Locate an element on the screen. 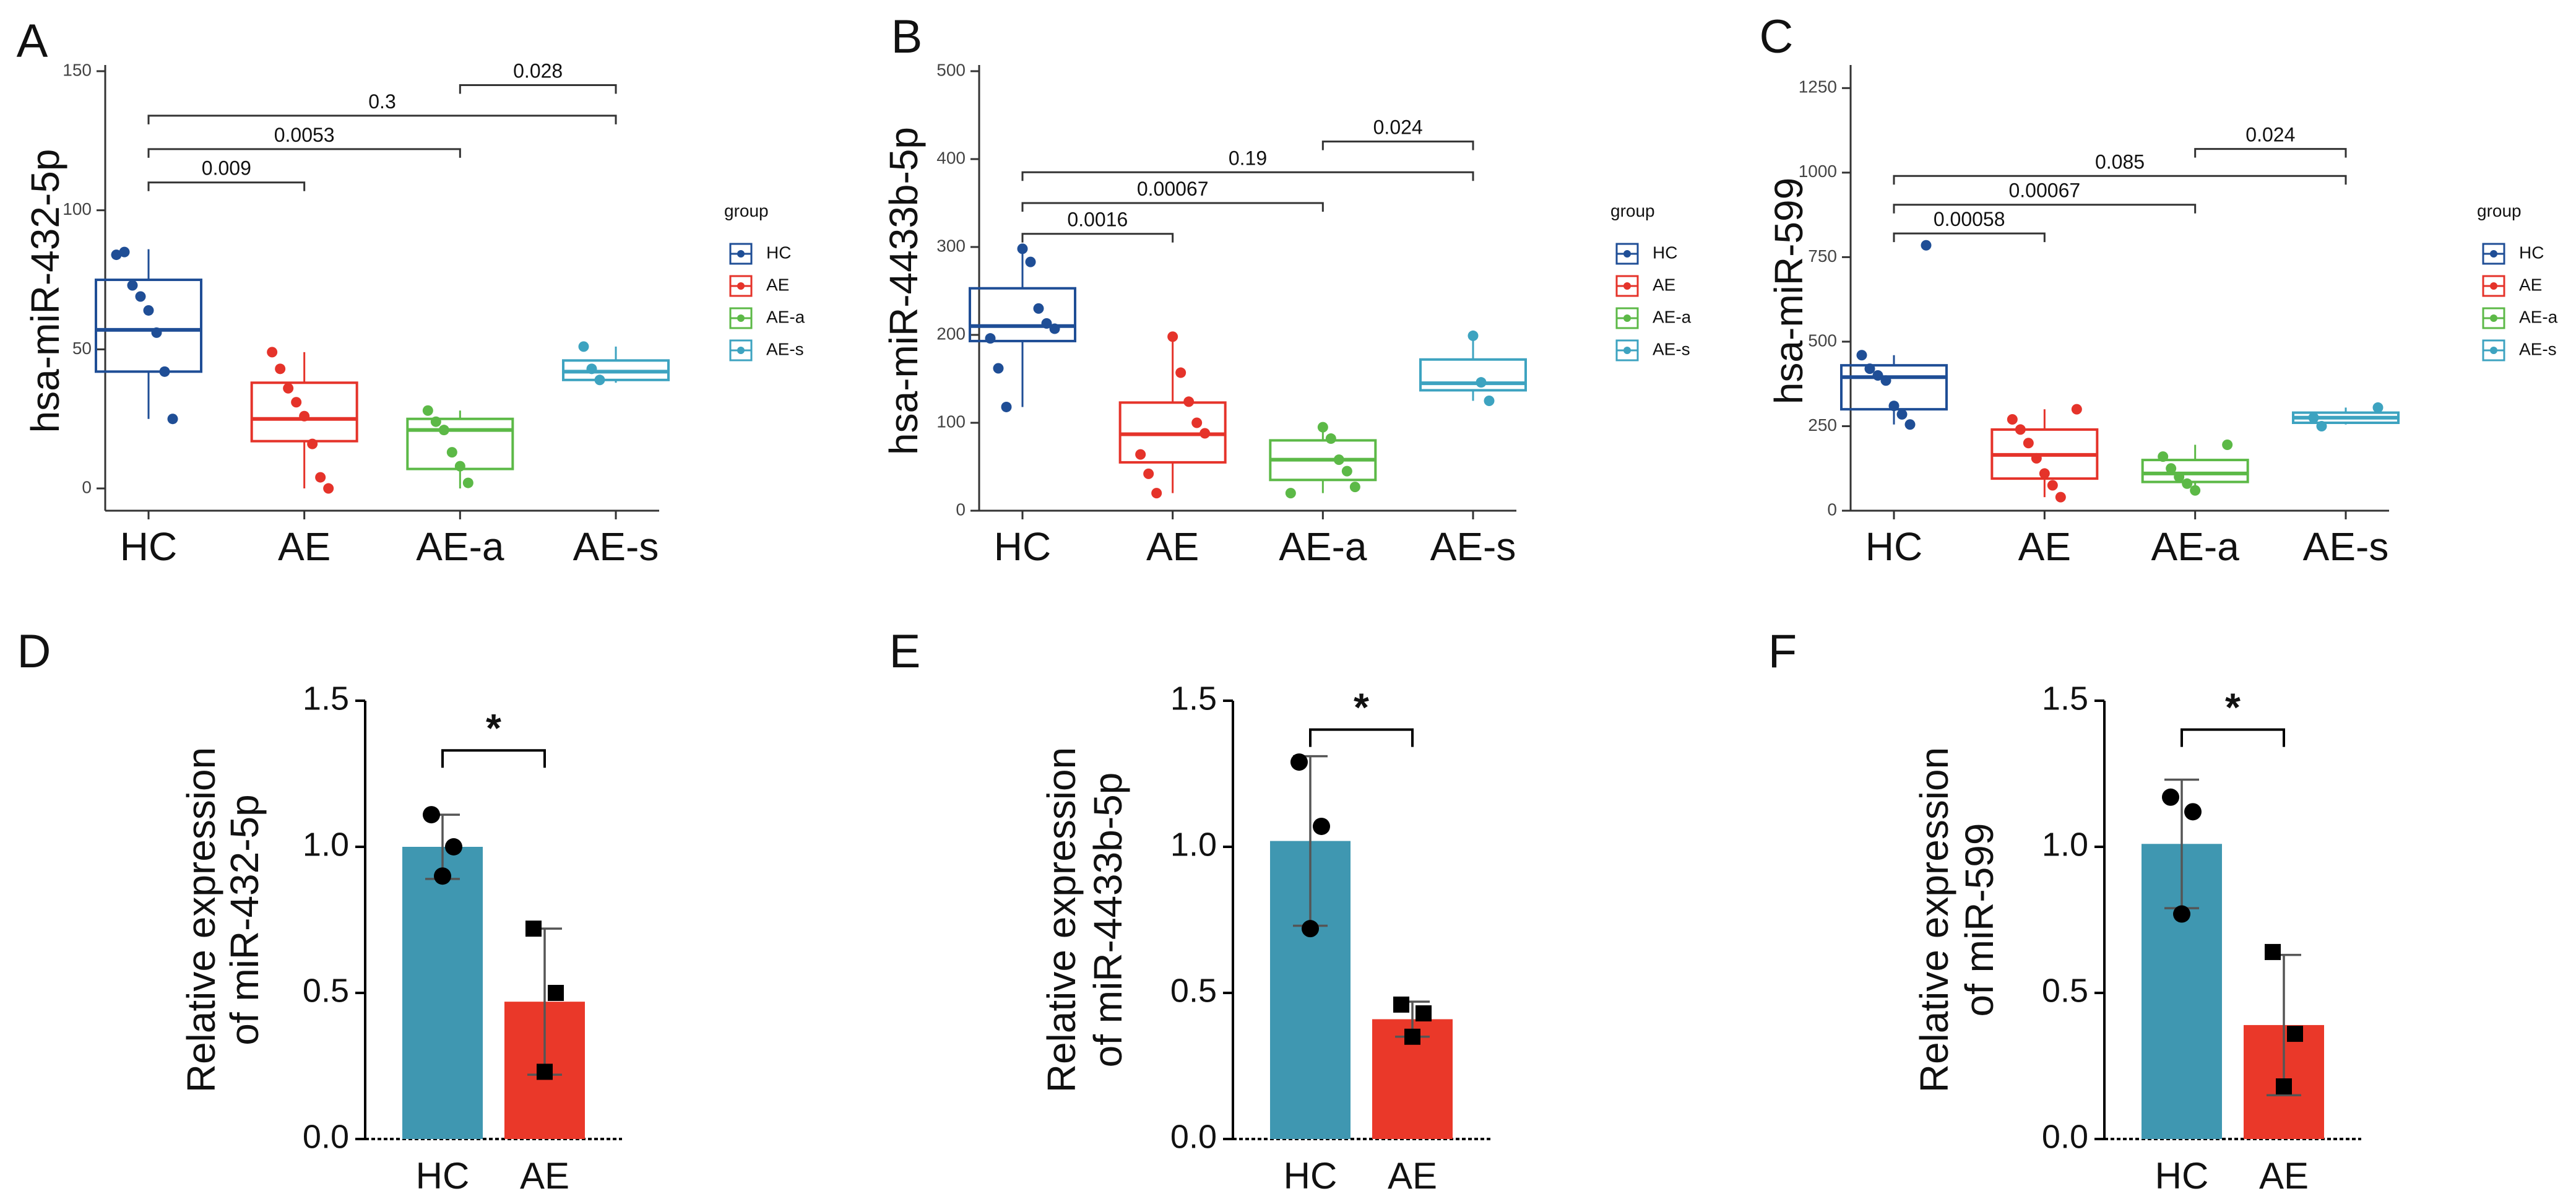 This screenshot has height=1204, width=2576. box-ae-a is located at coordinates (2195, 471).